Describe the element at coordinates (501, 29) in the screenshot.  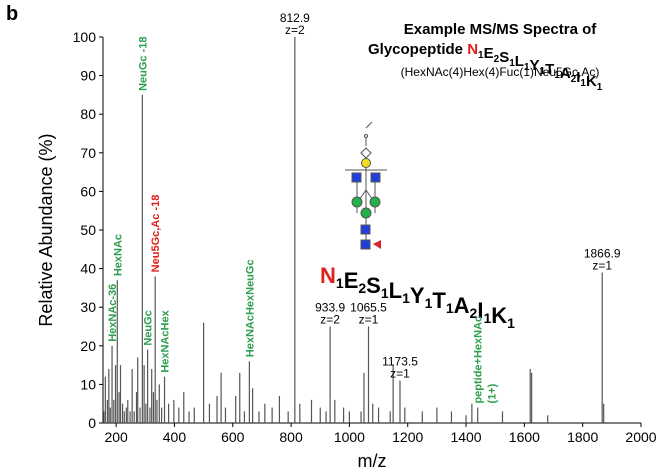
I see `chart-title: Example MS/MS Spectra of` at that location.